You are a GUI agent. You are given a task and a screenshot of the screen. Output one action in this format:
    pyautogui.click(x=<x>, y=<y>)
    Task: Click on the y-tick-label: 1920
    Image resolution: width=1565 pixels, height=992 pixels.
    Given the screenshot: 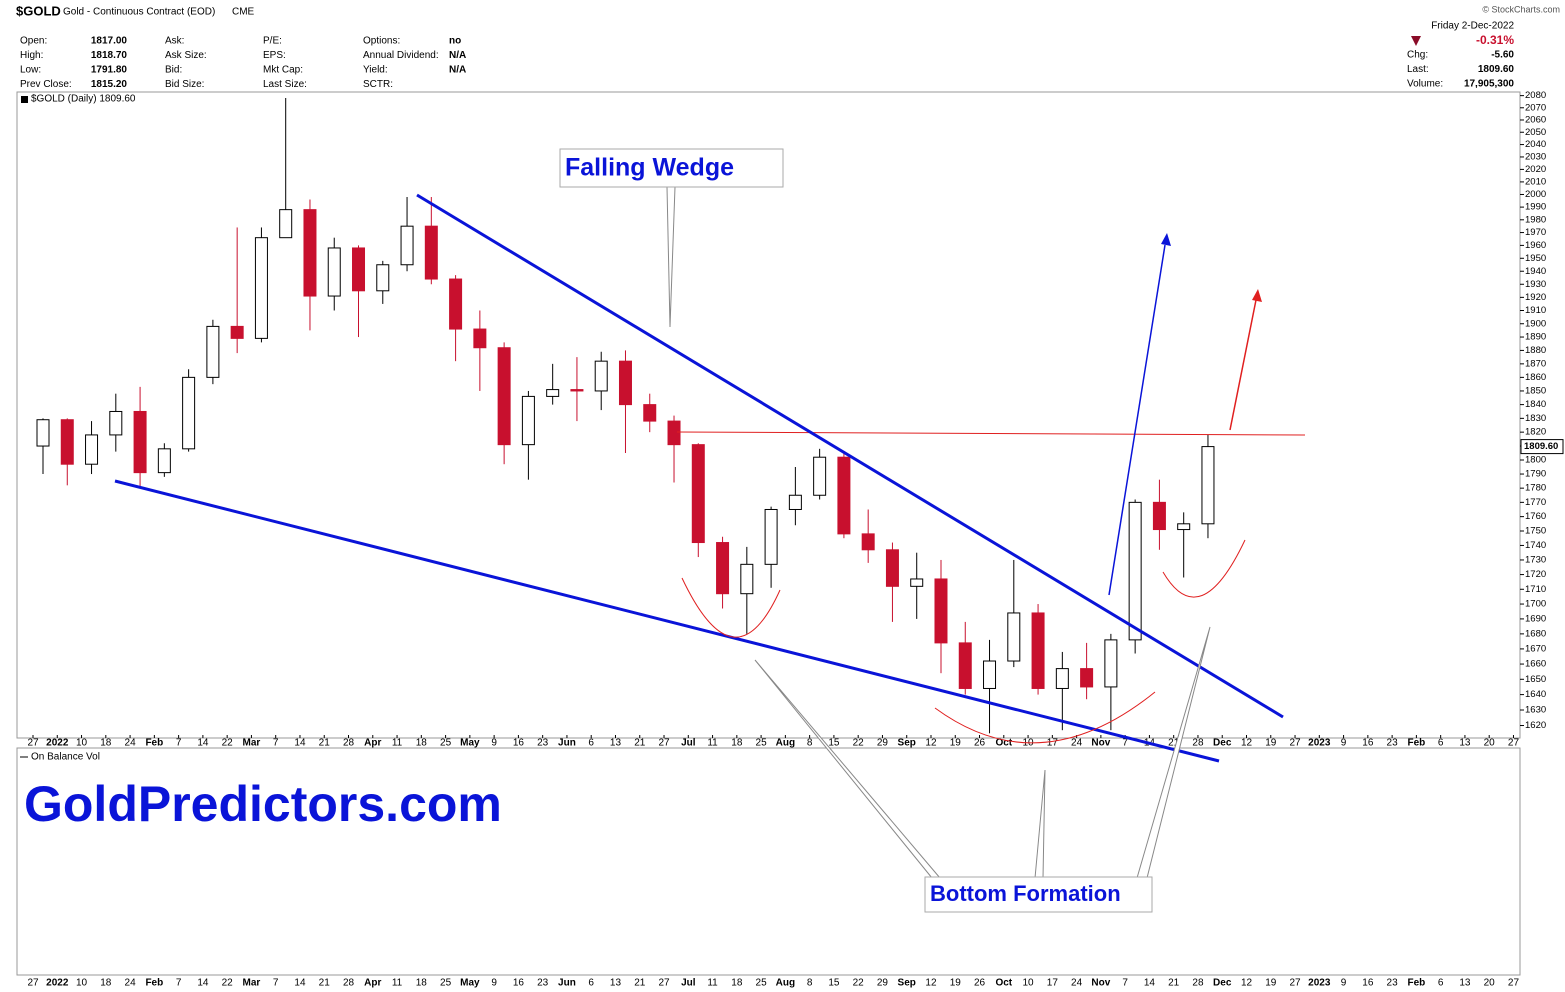 What is the action you would take?
    pyautogui.click(x=1535, y=297)
    